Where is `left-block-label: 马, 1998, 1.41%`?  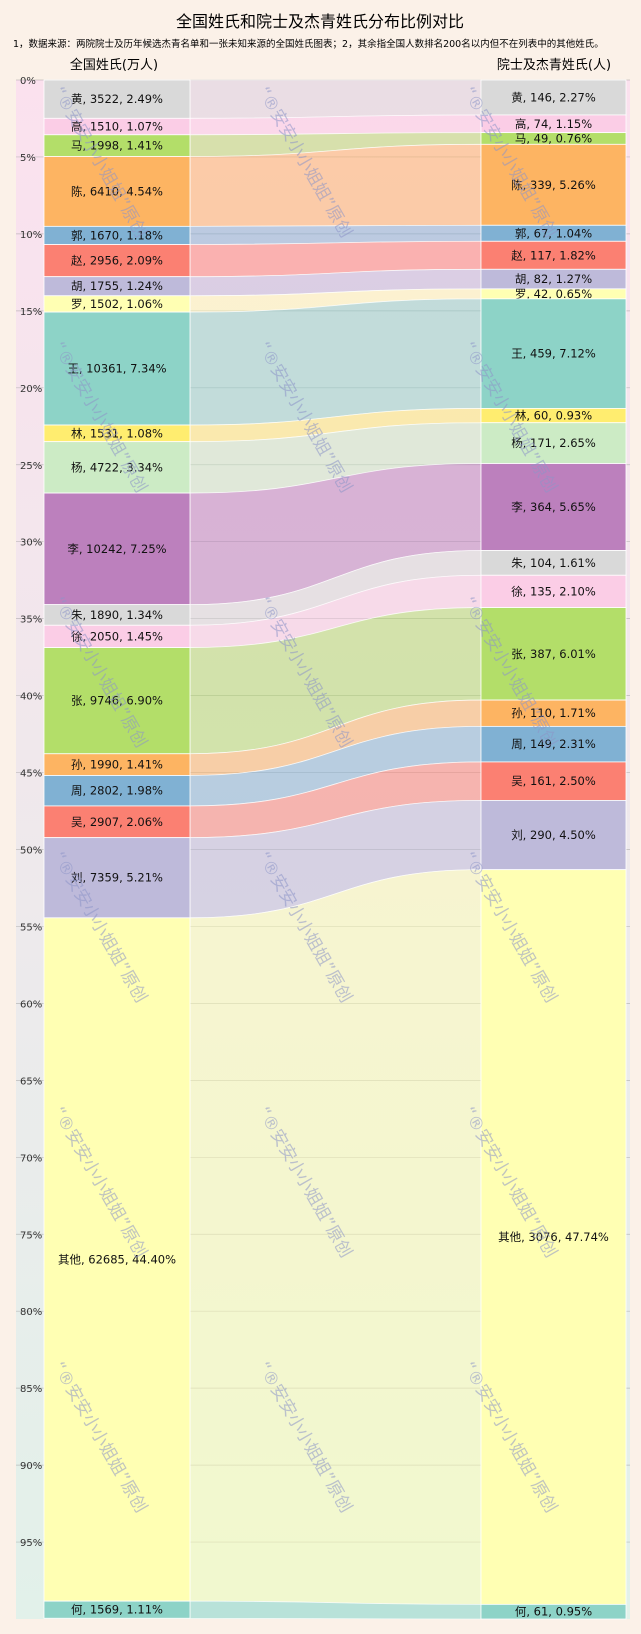 left-block-label: 马, 1998, 1.41% is located at coordinates (117, 146).